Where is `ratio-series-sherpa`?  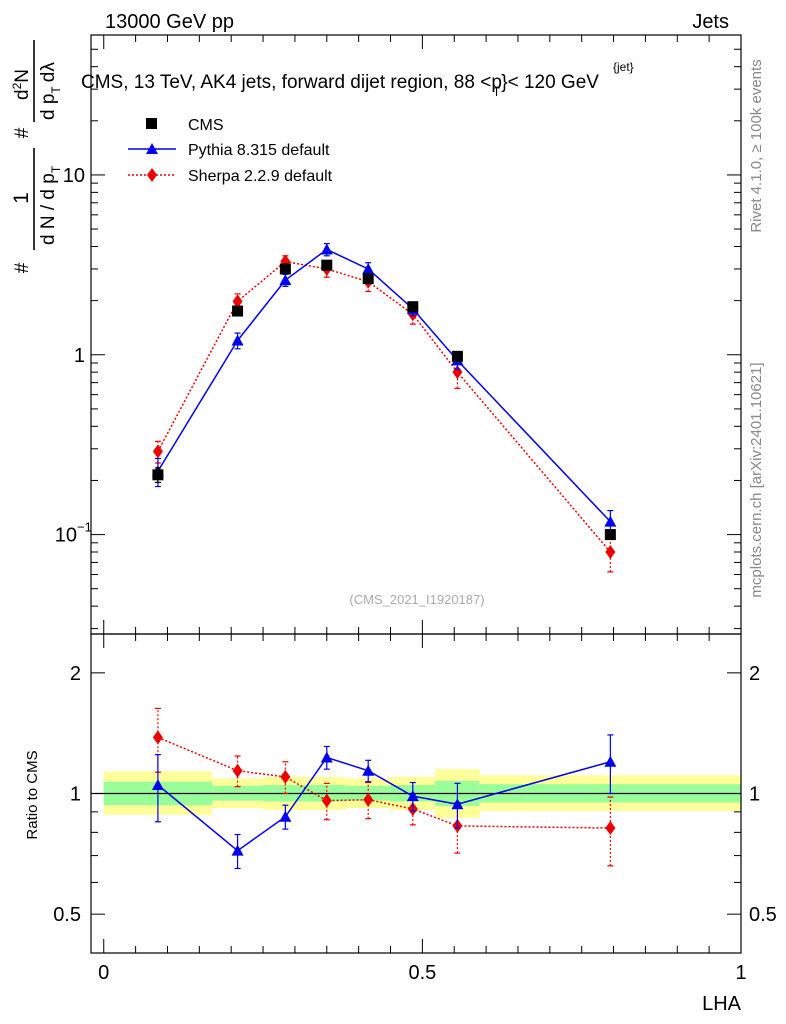
ratio-series-sherpa is located at coordinates (384, 787).